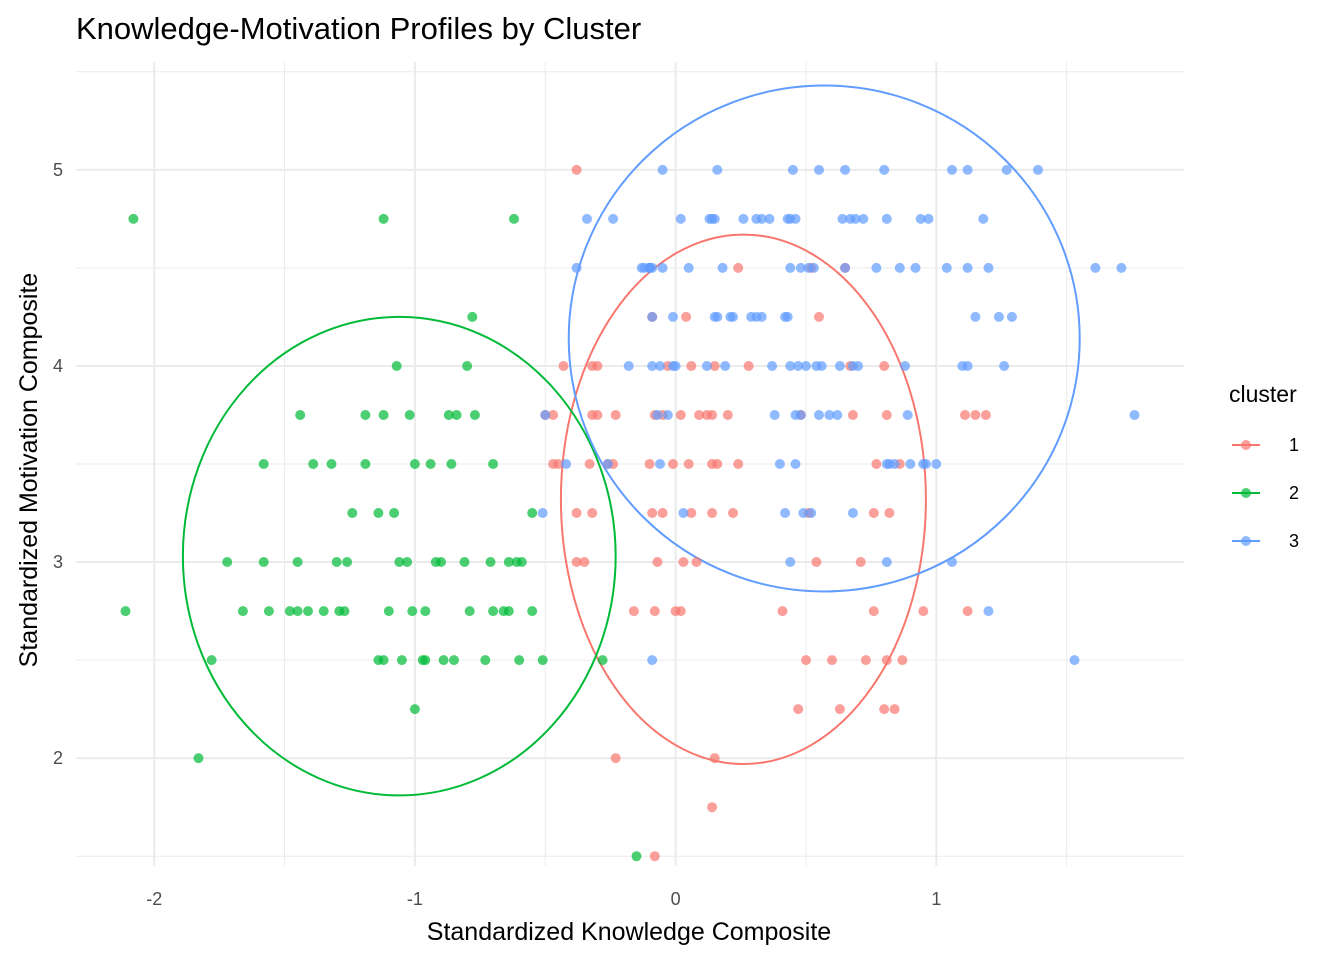 This screenshot has width=1344, height=960. I want to click on legend-key-point, so click(1246, 445).